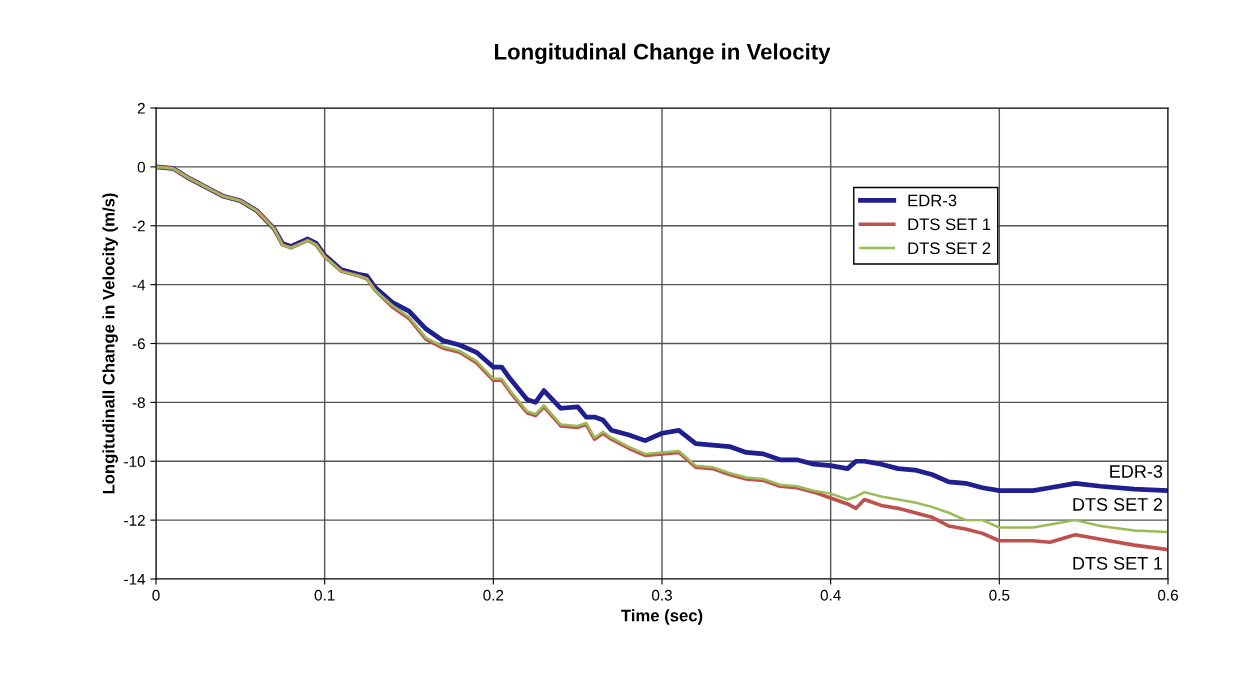 This screenshot has height=675, width=1235. I want to click on y-tick-label: -8, so click(138, 403).